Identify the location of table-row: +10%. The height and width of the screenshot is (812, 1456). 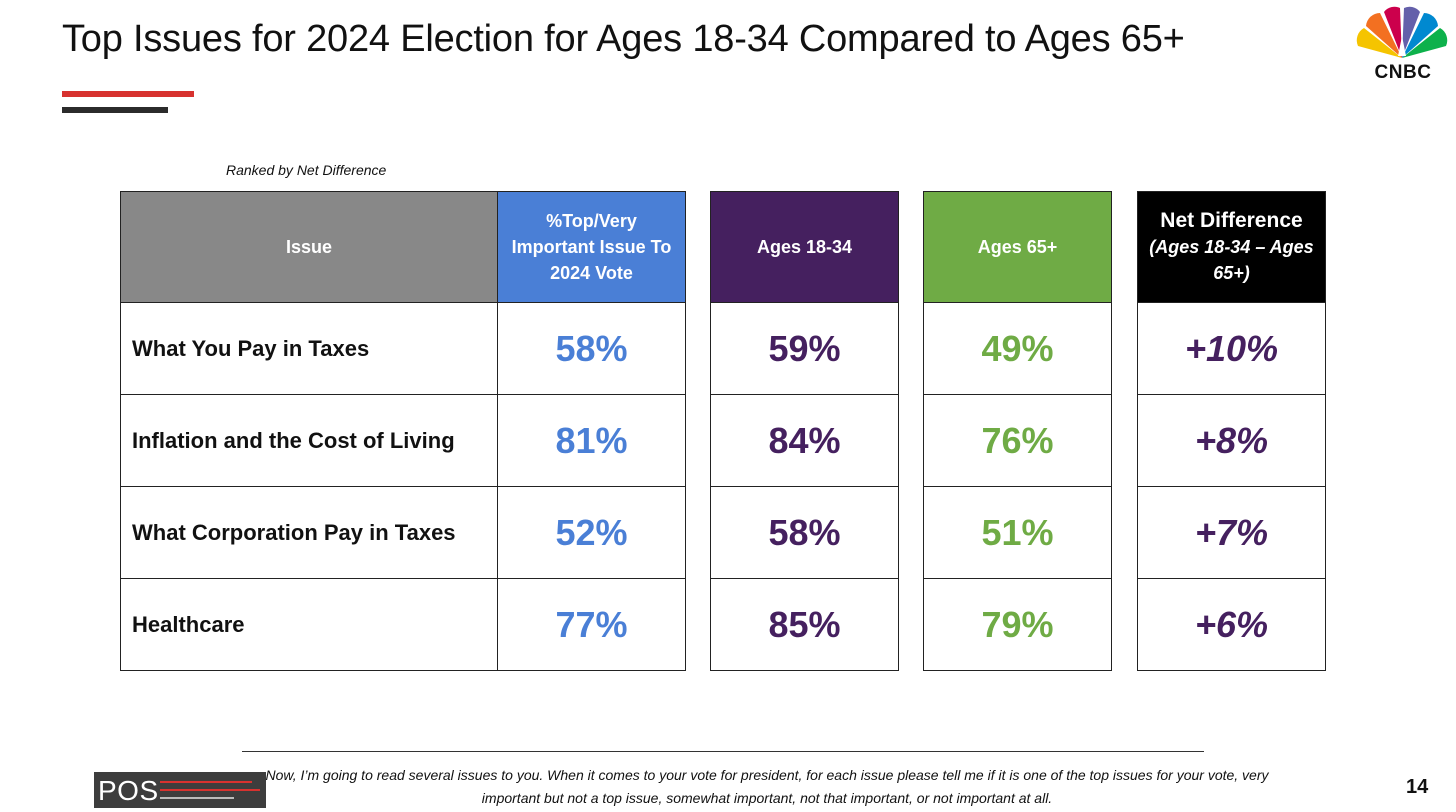
(1231, 348).